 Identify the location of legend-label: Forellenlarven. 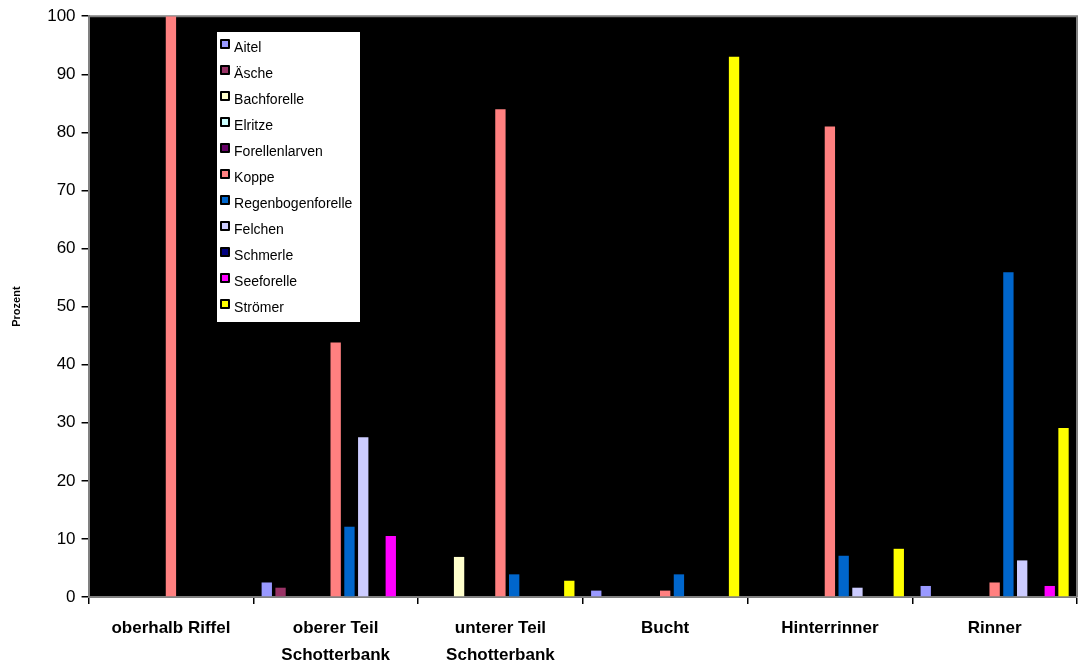
(278, 151).